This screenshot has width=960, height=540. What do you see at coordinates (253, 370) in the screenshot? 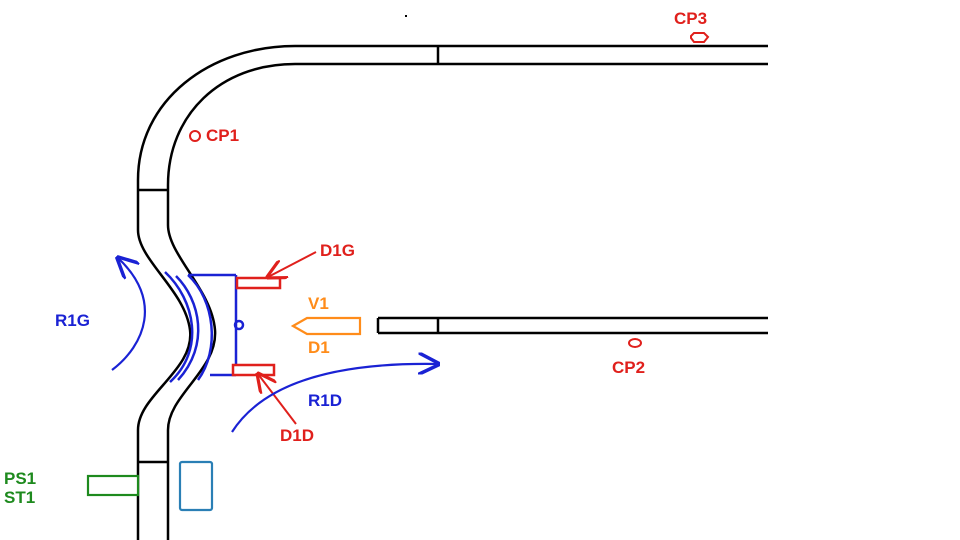
I see `detector-d1d` at bounding box center [253, 370].